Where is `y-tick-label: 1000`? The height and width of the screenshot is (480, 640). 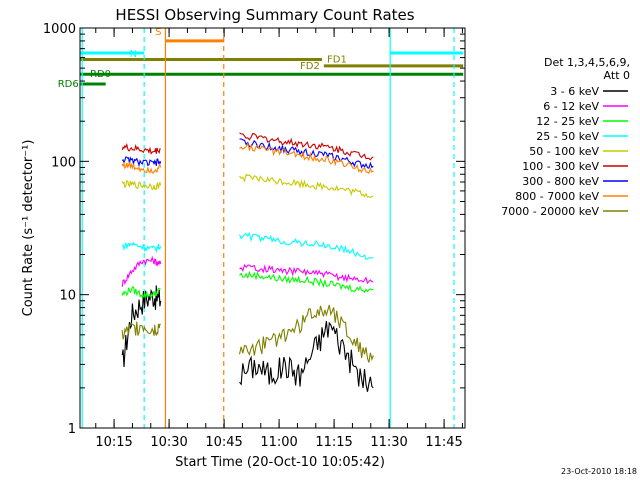 y-tick-label: 1000 is located at coordinates (59, 29).